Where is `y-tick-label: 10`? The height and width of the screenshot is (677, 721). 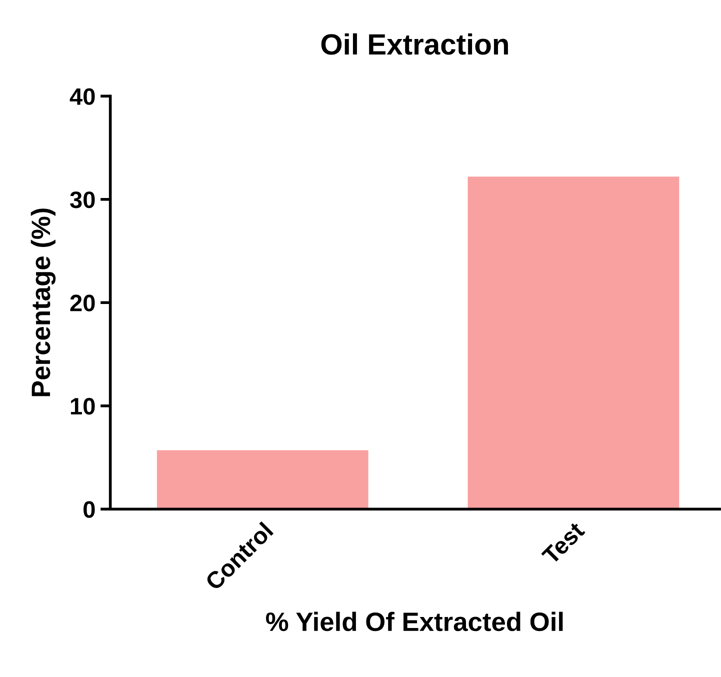
y-tick-label: 10 is located at coordinates (82, 406).